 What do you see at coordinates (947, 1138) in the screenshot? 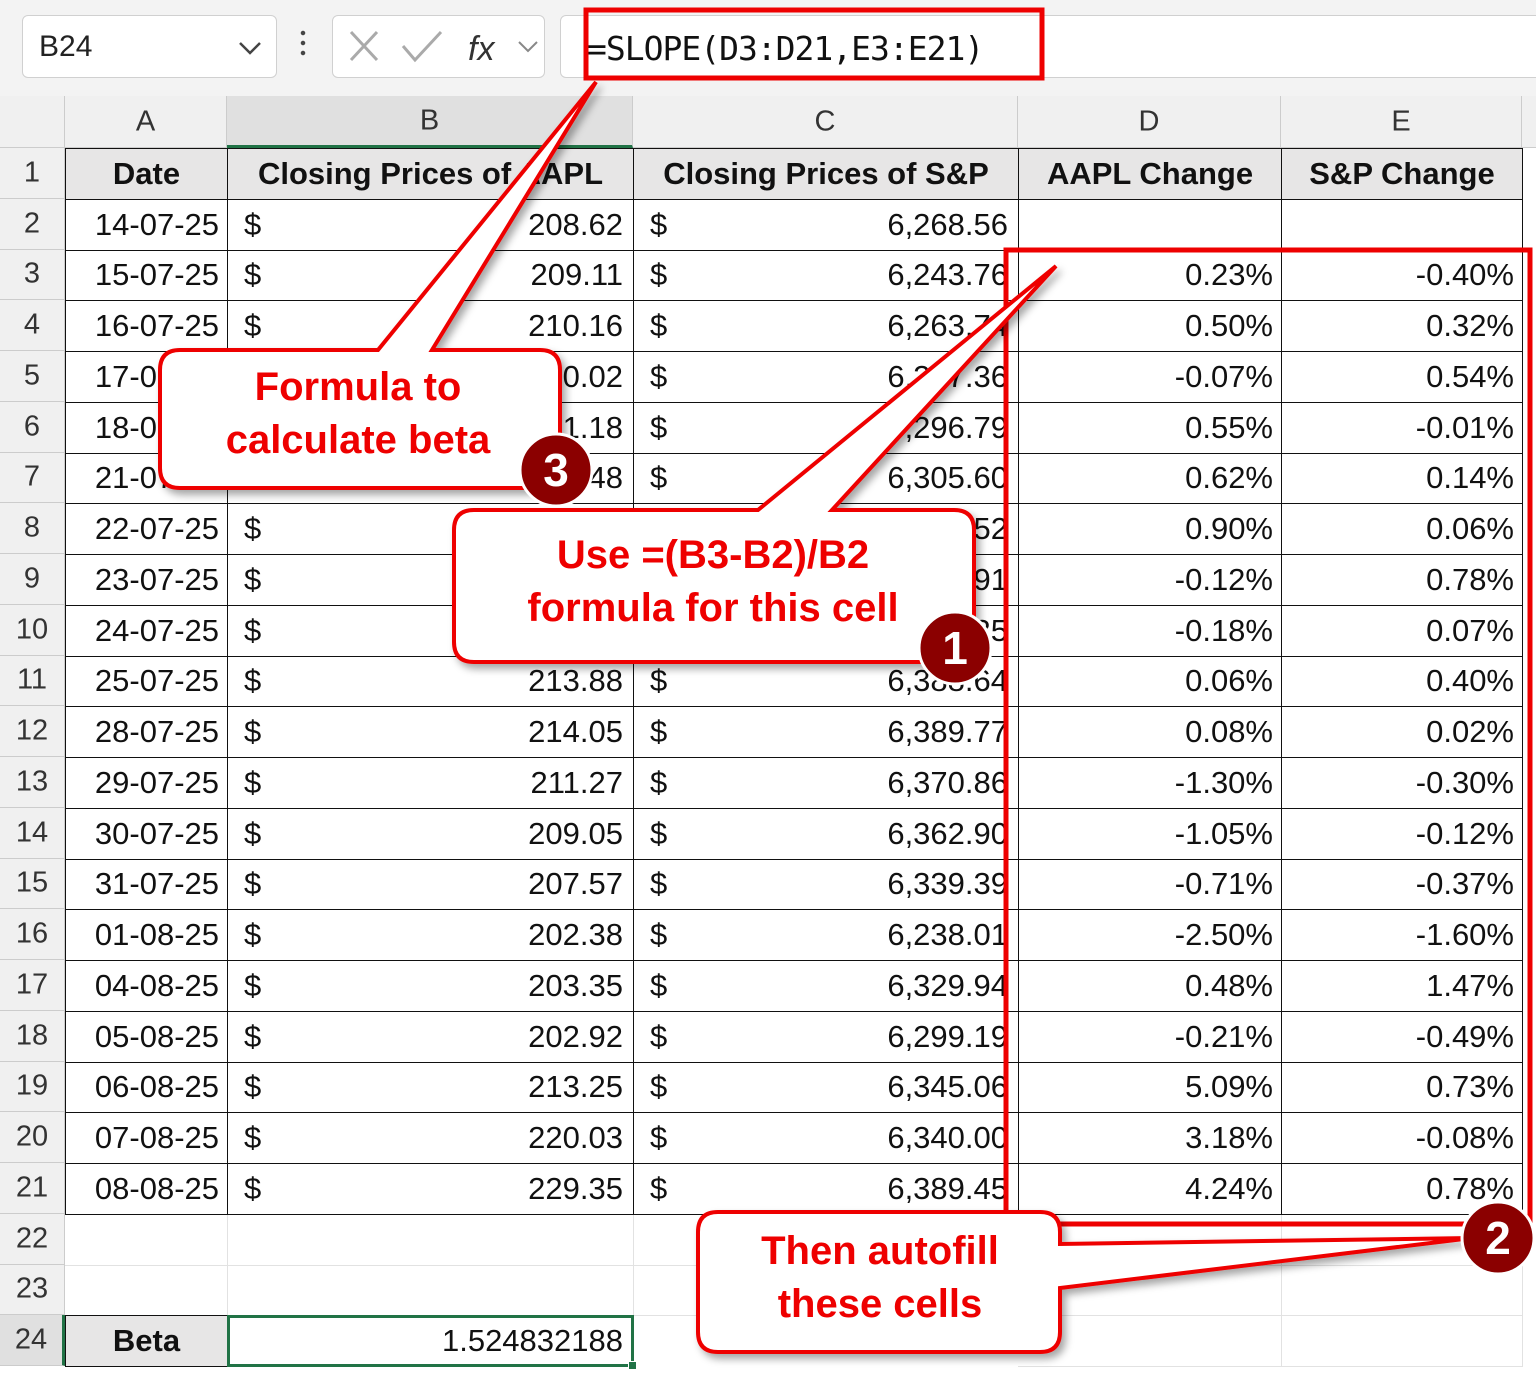
I see `price: 6,340.00` at bounding box center [947, 1138].